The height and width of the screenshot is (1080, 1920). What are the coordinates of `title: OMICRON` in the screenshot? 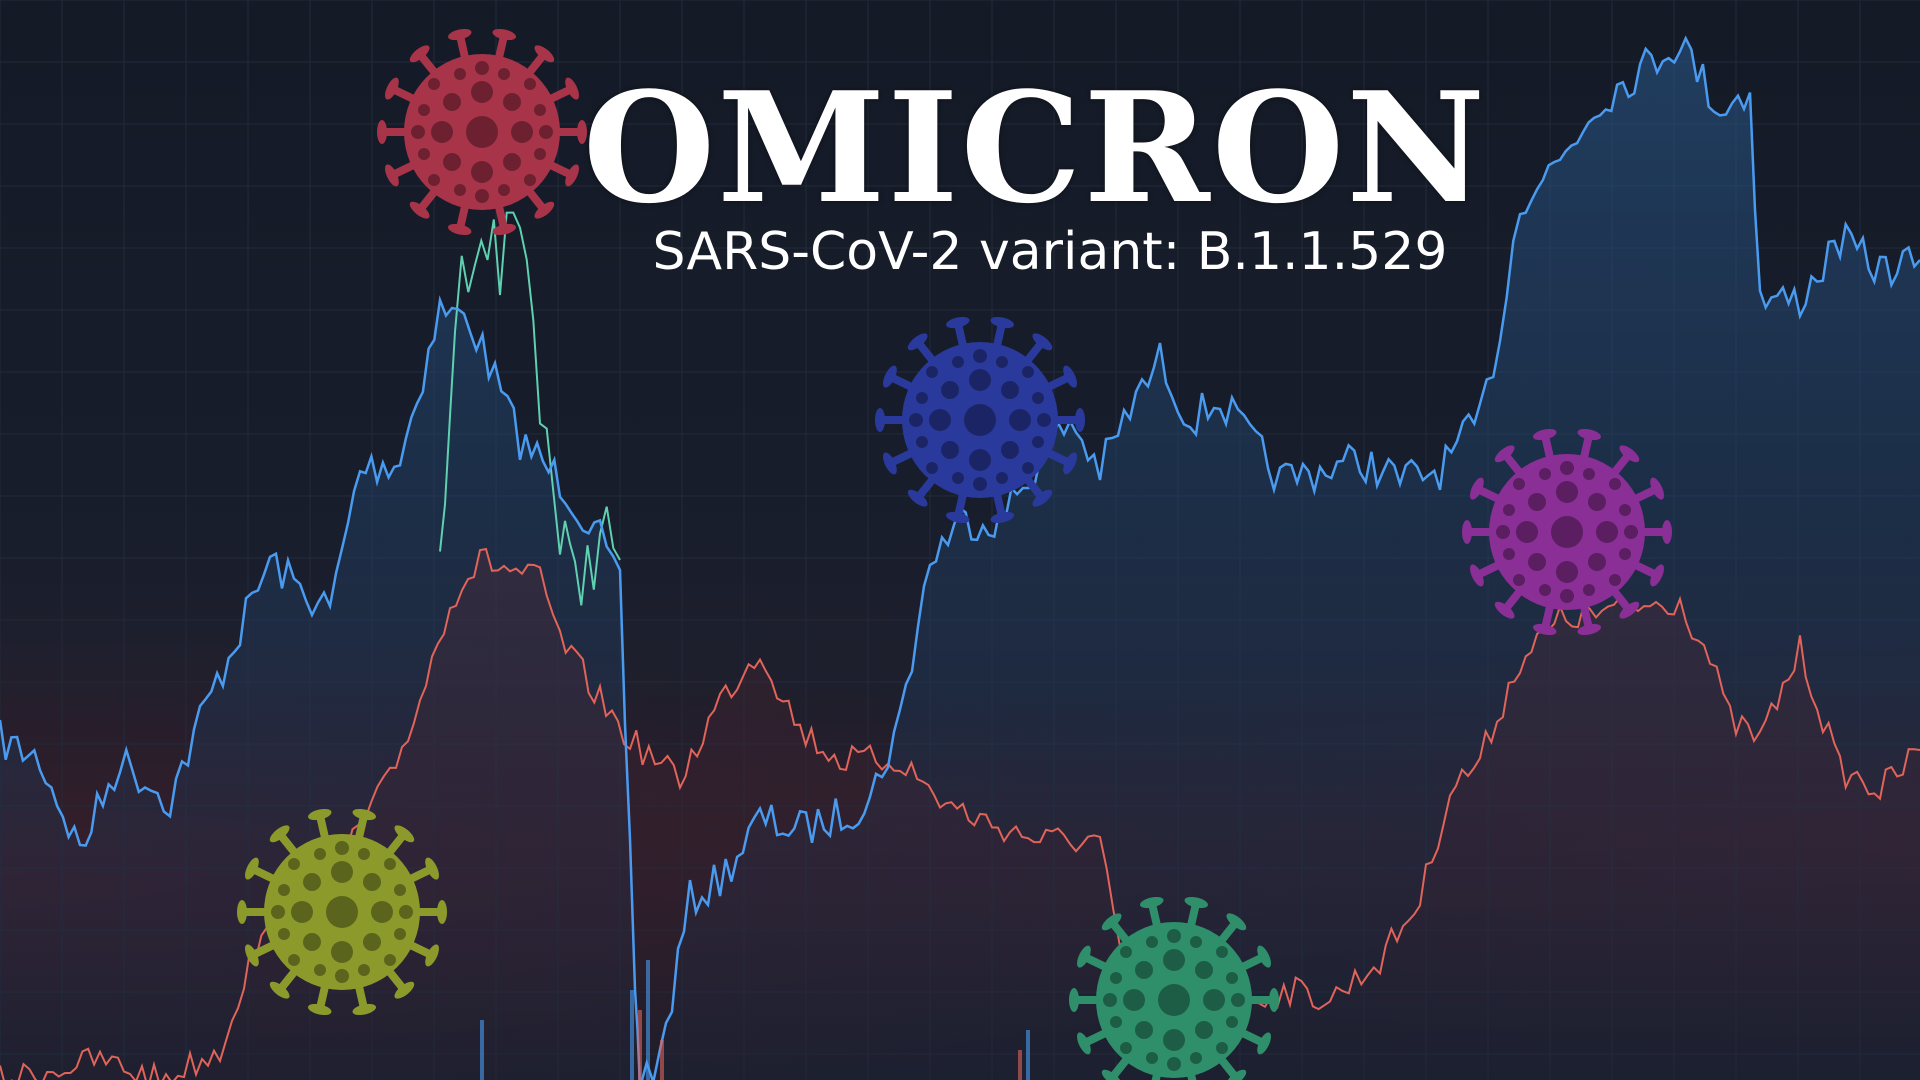 It's located at (1035, 147).